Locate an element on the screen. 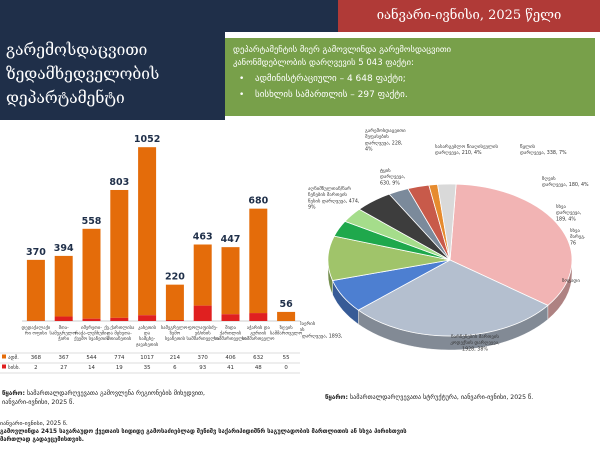  facts-bullet-criminal: • სისხლის სამართლის – 297 ფაქტი. is located at coordinates (323, 95).